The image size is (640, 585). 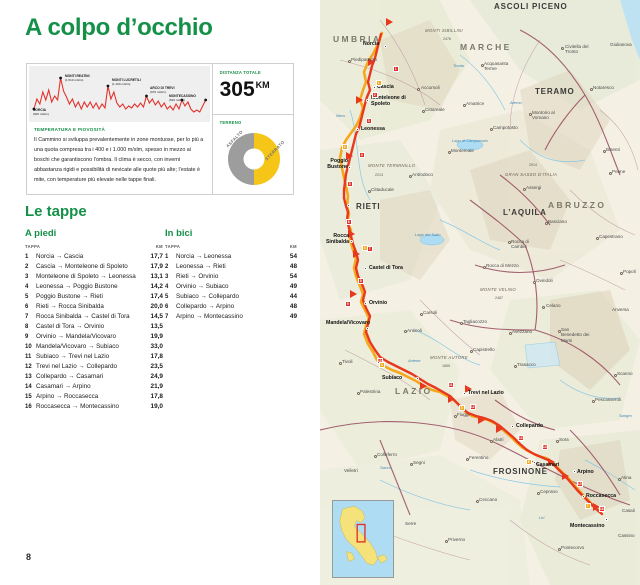 I want to click on table-row: 5 Poggio Bustone → Rieti 17,4, so click(x=94, y=296).